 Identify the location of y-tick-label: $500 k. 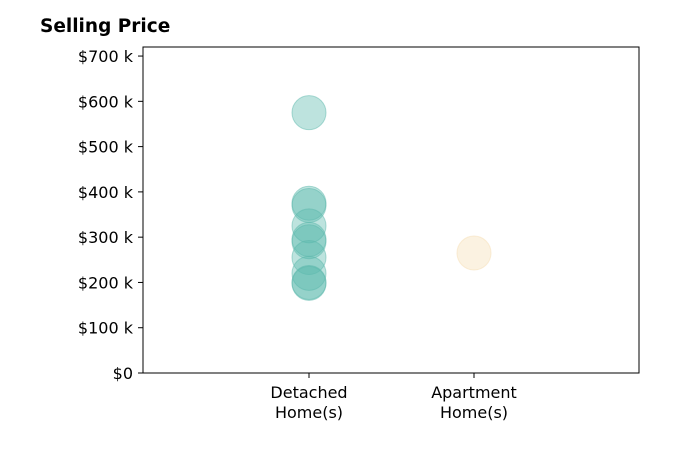
(106, 147).